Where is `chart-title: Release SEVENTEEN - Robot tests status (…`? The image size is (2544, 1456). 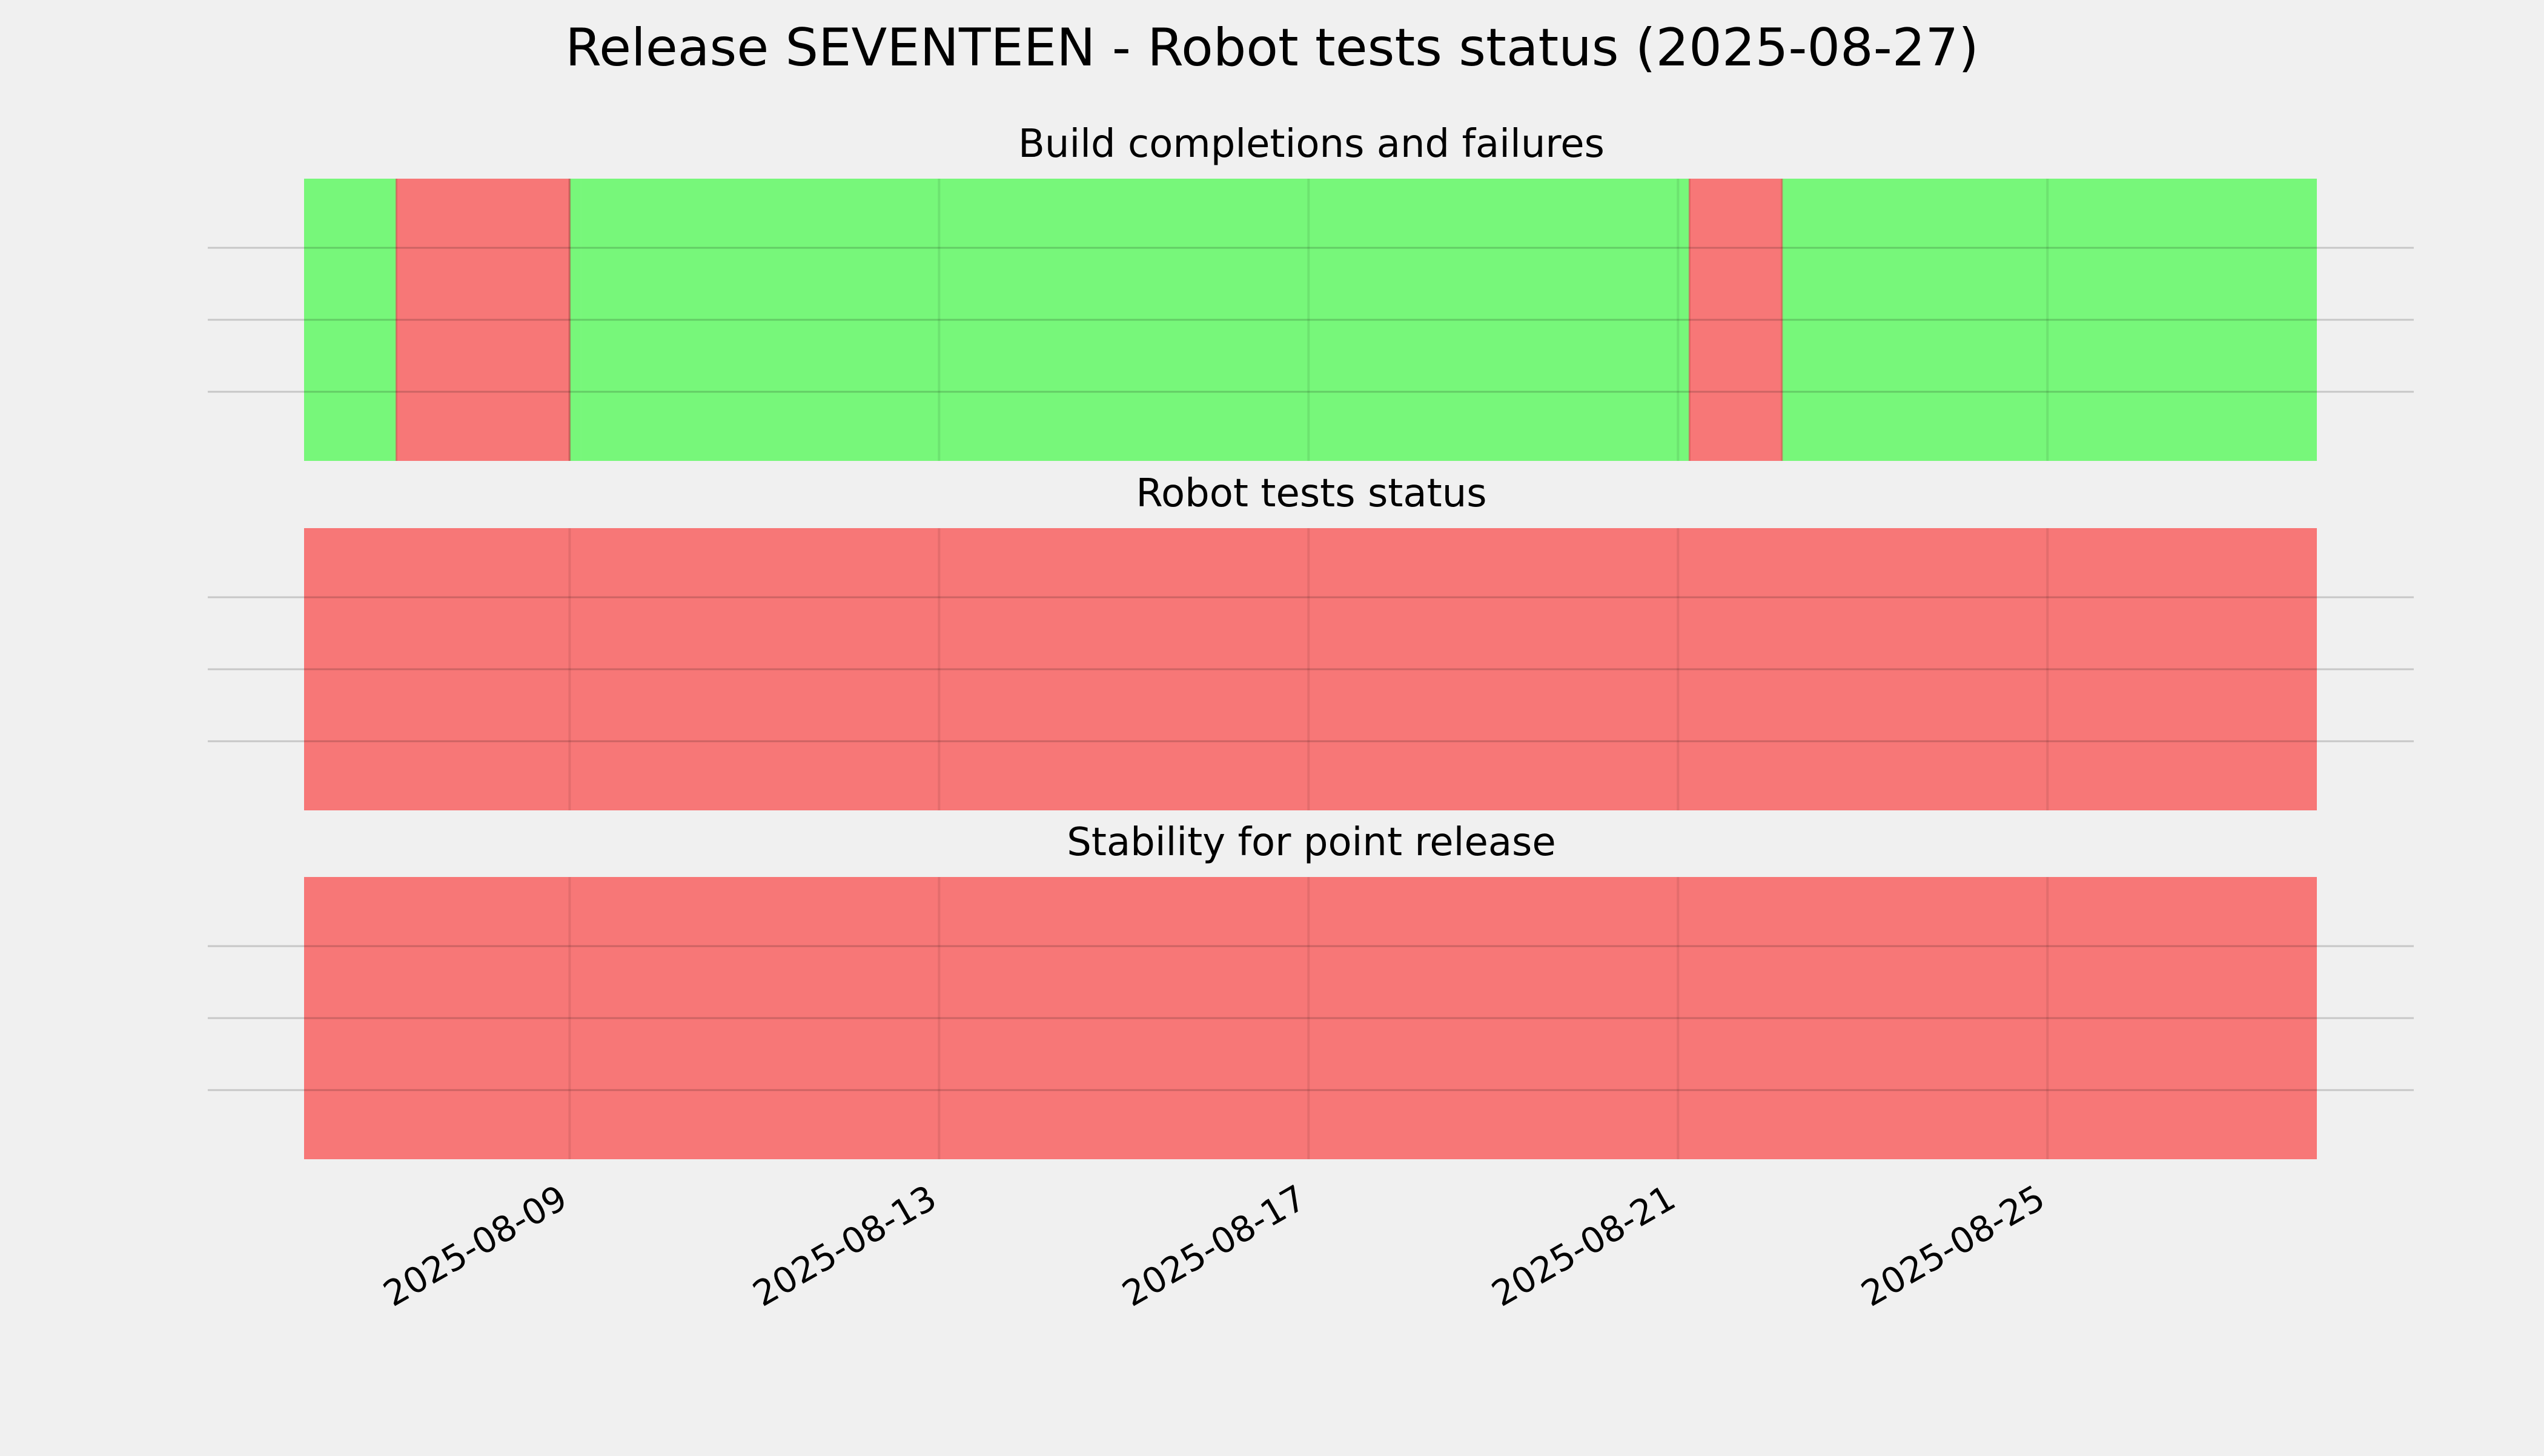
chart-title: Release SEVENTEEN - Robot tests status (… is located at coordinates (1272, 48).